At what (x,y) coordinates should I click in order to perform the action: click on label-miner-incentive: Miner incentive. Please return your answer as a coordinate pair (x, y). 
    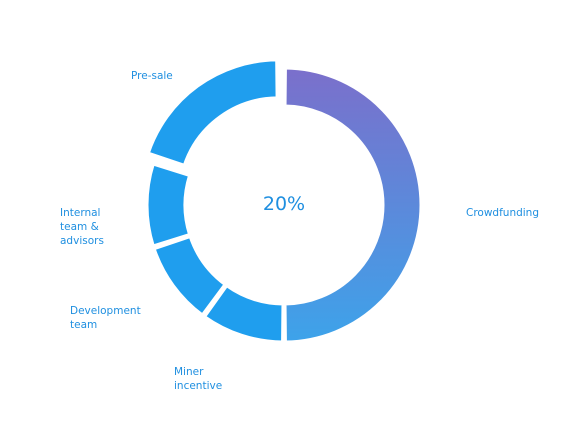
    Looking at the image, I should click on (198, 379).